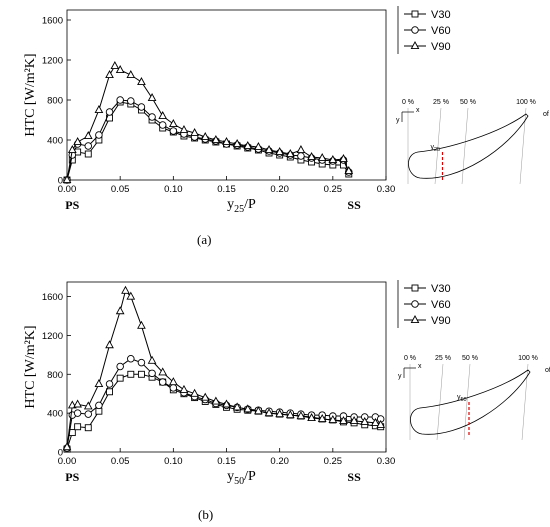 The width and height of the screenshot is (550, 527). Describe the element at coordinates (72, 205) in the screenshot. I see `ps-label: PS` at that location.